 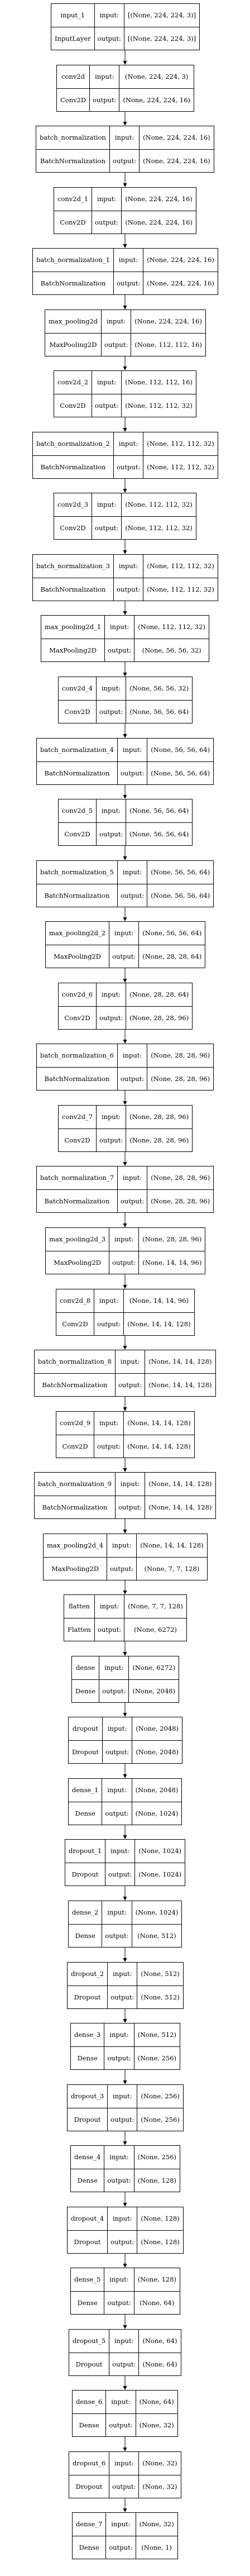 What do you see at coordinates (77, 750) in the screenshot?
I see `layer-name: batch_normalization_4` at bounding box center [77, 750].